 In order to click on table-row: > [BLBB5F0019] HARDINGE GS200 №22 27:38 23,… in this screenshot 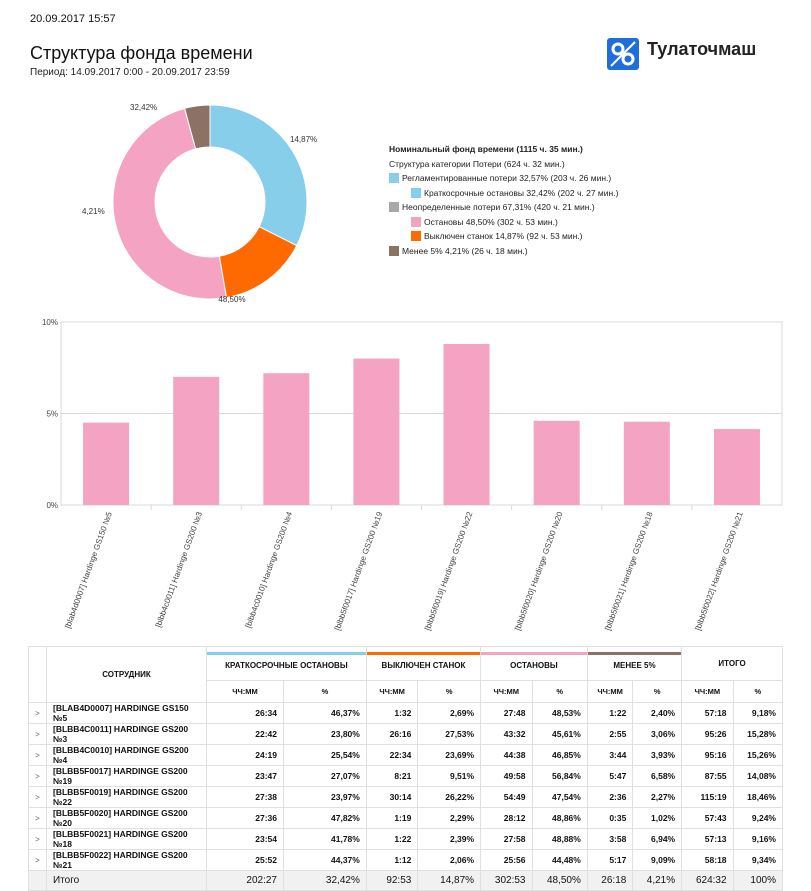, I will do `click(406, 797)`.